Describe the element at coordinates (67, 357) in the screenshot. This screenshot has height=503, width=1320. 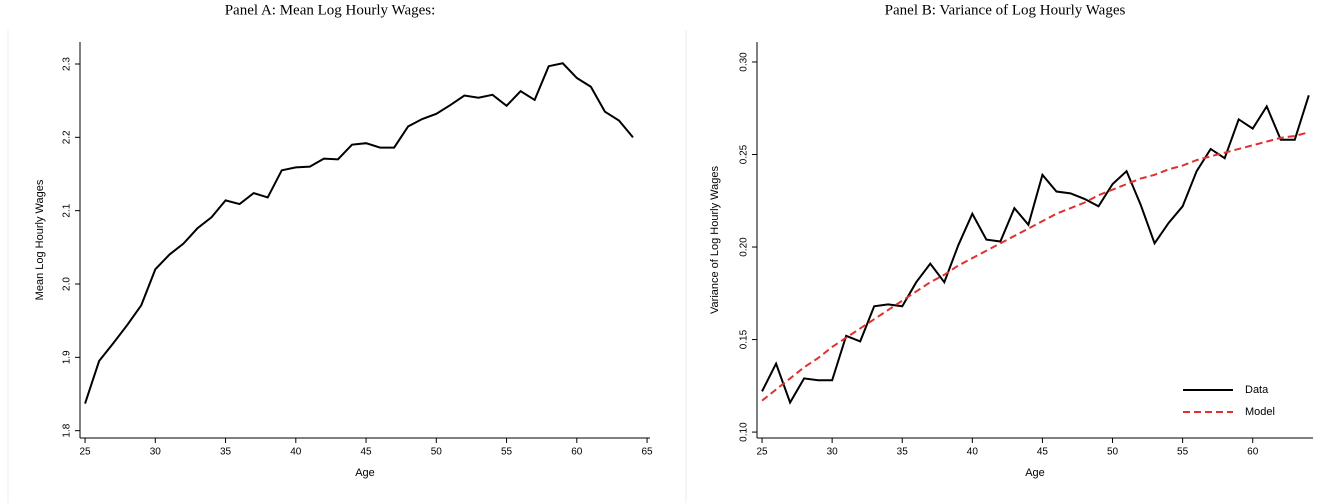
I see `y-tick-label: 1.9` at that location.